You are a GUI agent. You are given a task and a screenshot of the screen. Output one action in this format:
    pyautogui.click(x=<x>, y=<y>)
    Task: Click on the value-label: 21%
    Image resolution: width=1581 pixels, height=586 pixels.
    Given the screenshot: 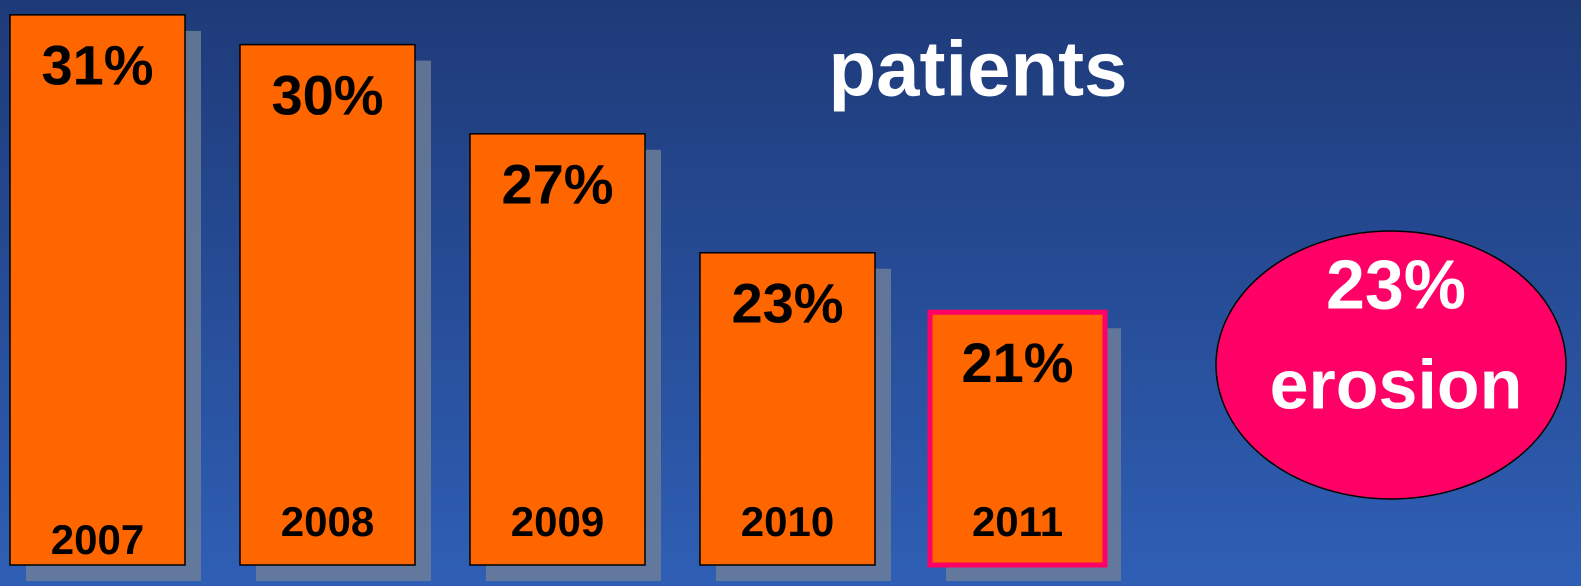 What is the action you would take?
    pyautogui.click(x=1017, y=362)
    